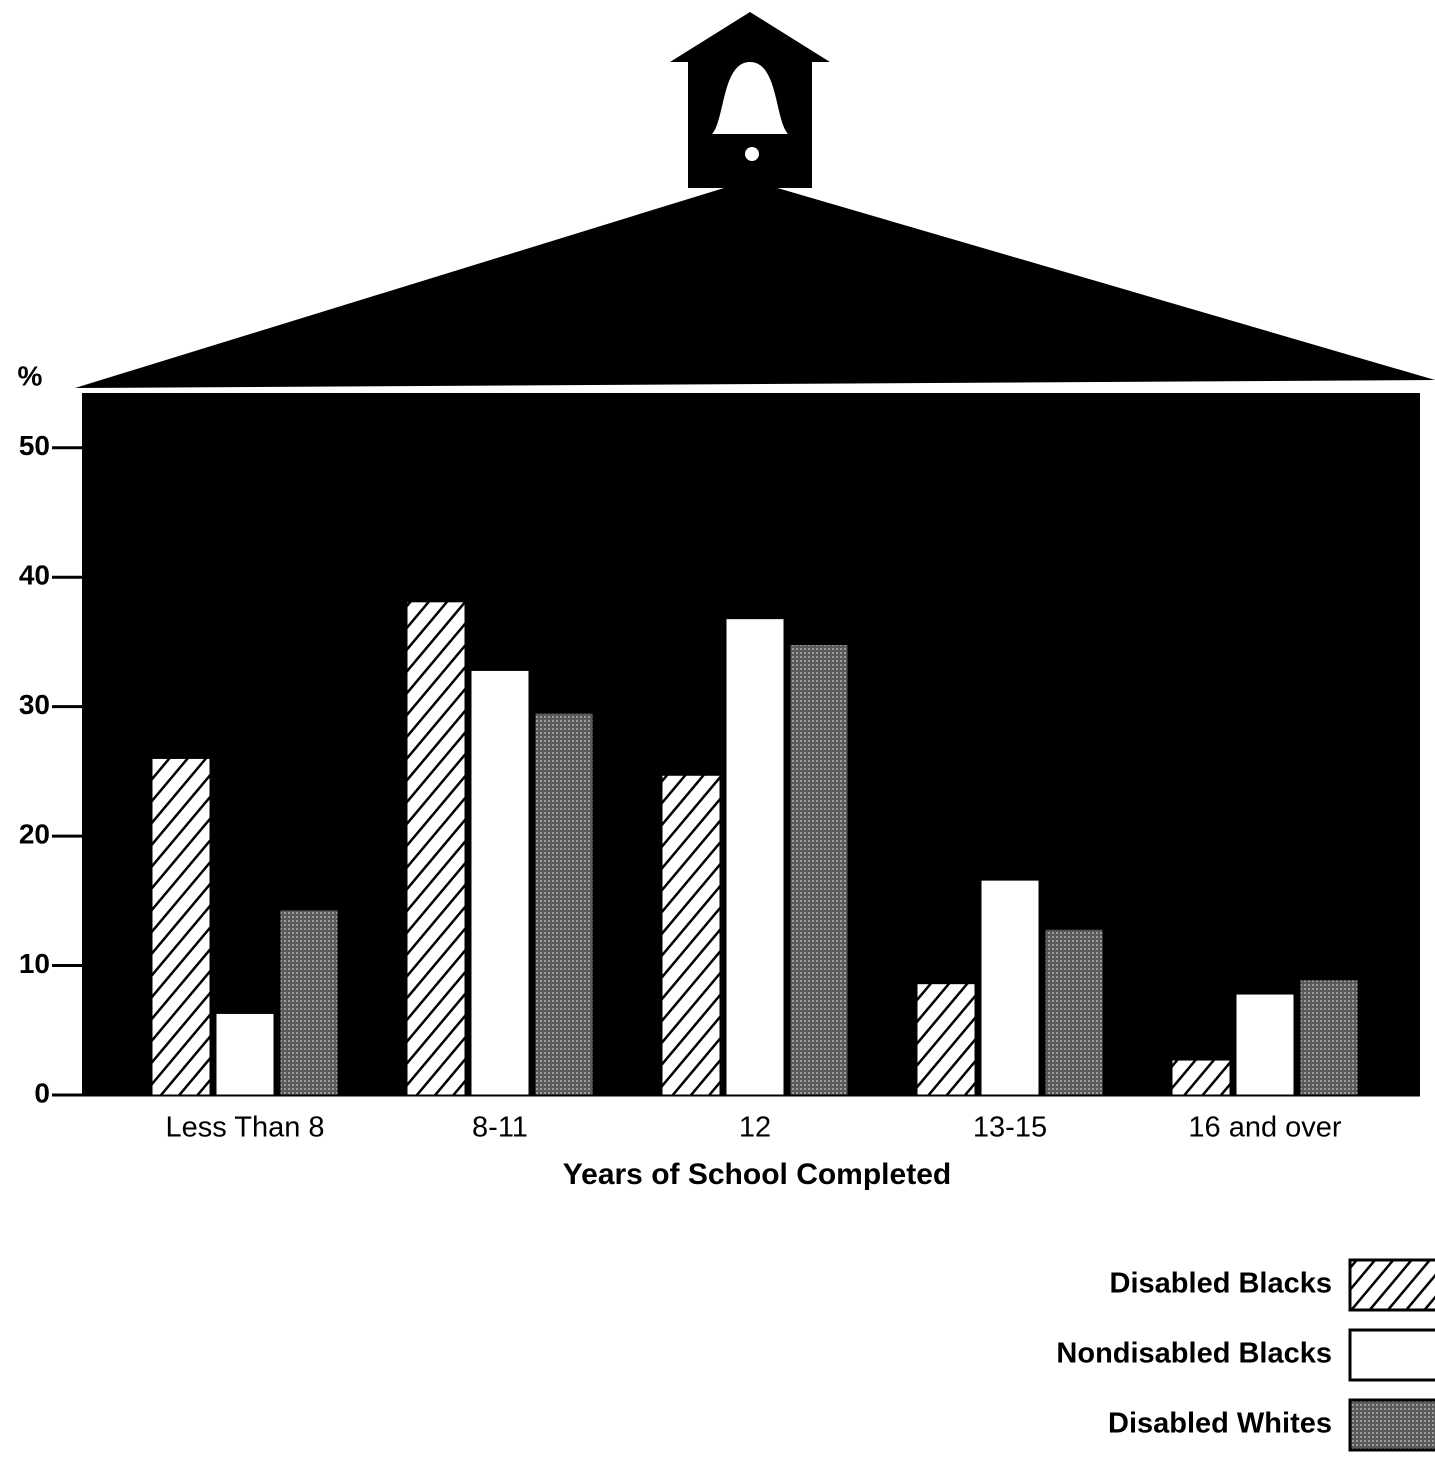  What do you see at coordinates (500, 1128) in the screenshot?
I see `x-tick-label: 8-11` at bounding box center [500, 1128].